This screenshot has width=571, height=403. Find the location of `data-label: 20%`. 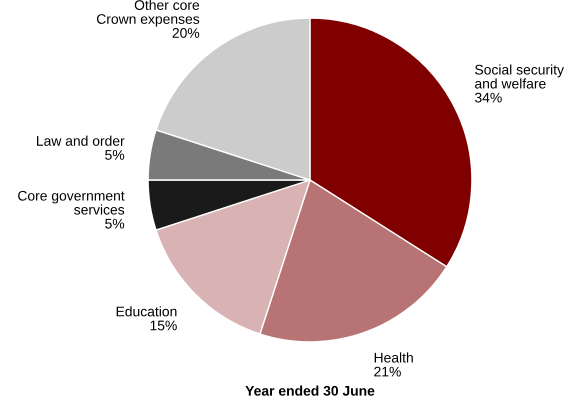

data-label: 20% is located at coordinates (186, 33).